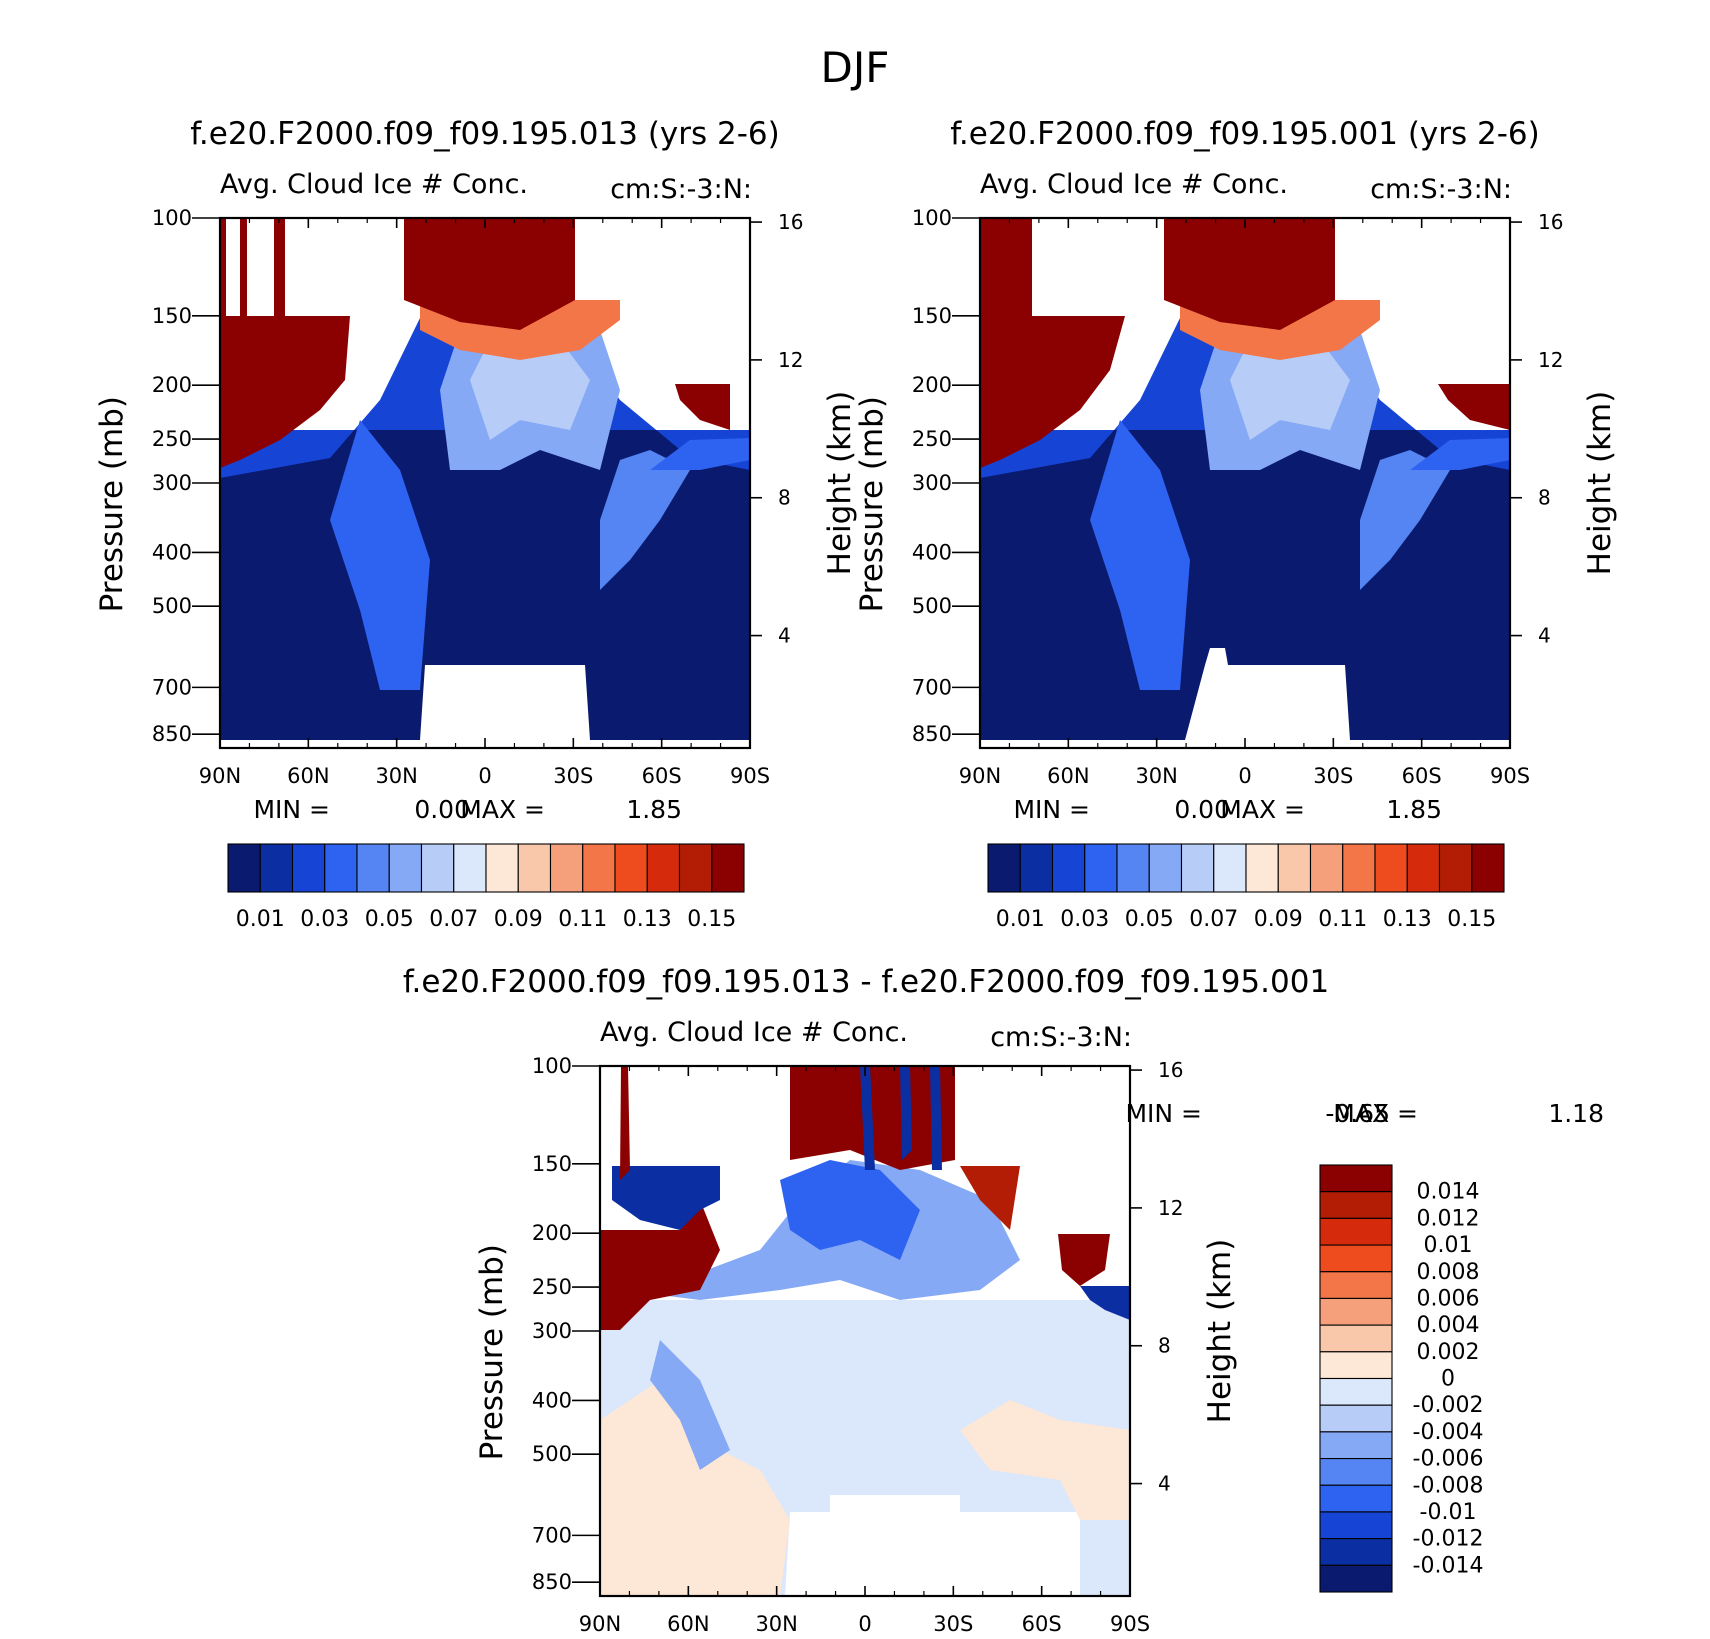 The width and height of the screenshot is (1710, 1639). Describe the element at coordinates (1342, 919) in the screenshot. I see `colorbar-label: 0.11` at that location.